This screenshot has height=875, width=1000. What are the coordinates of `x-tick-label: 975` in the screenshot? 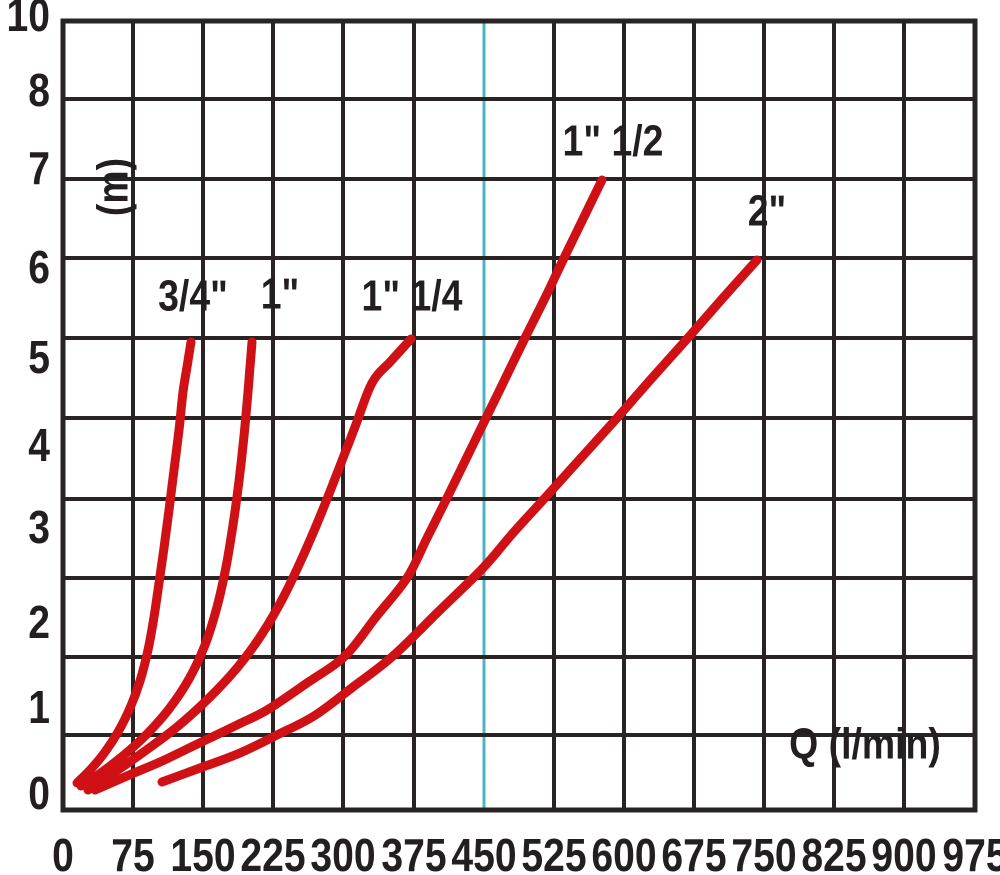 It's located at (971, 852).